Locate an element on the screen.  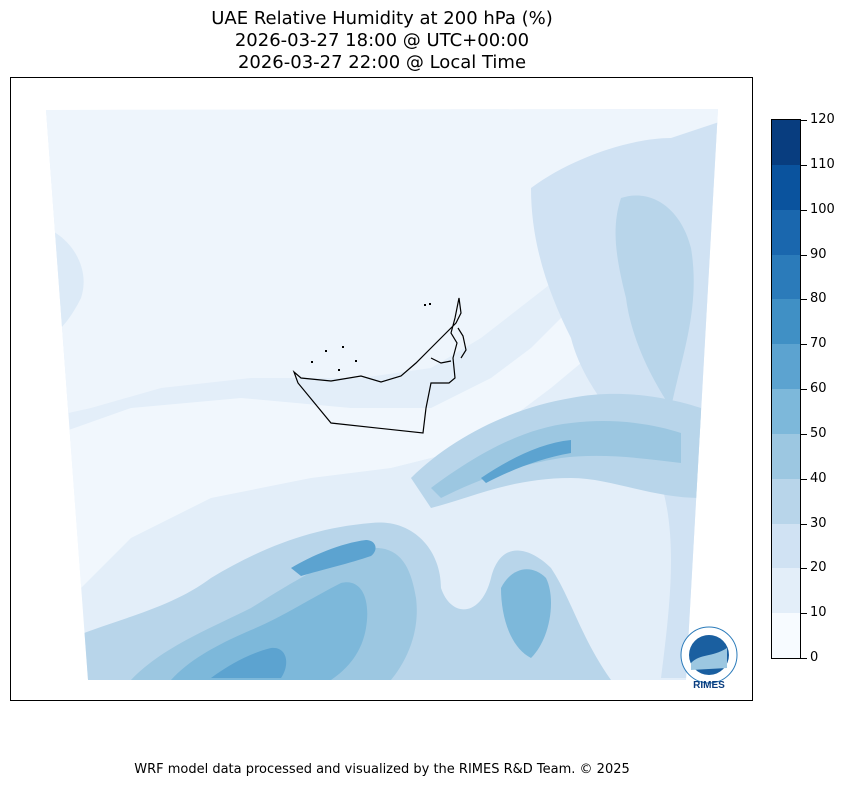
colorbar is located at coordinates (786, 389).